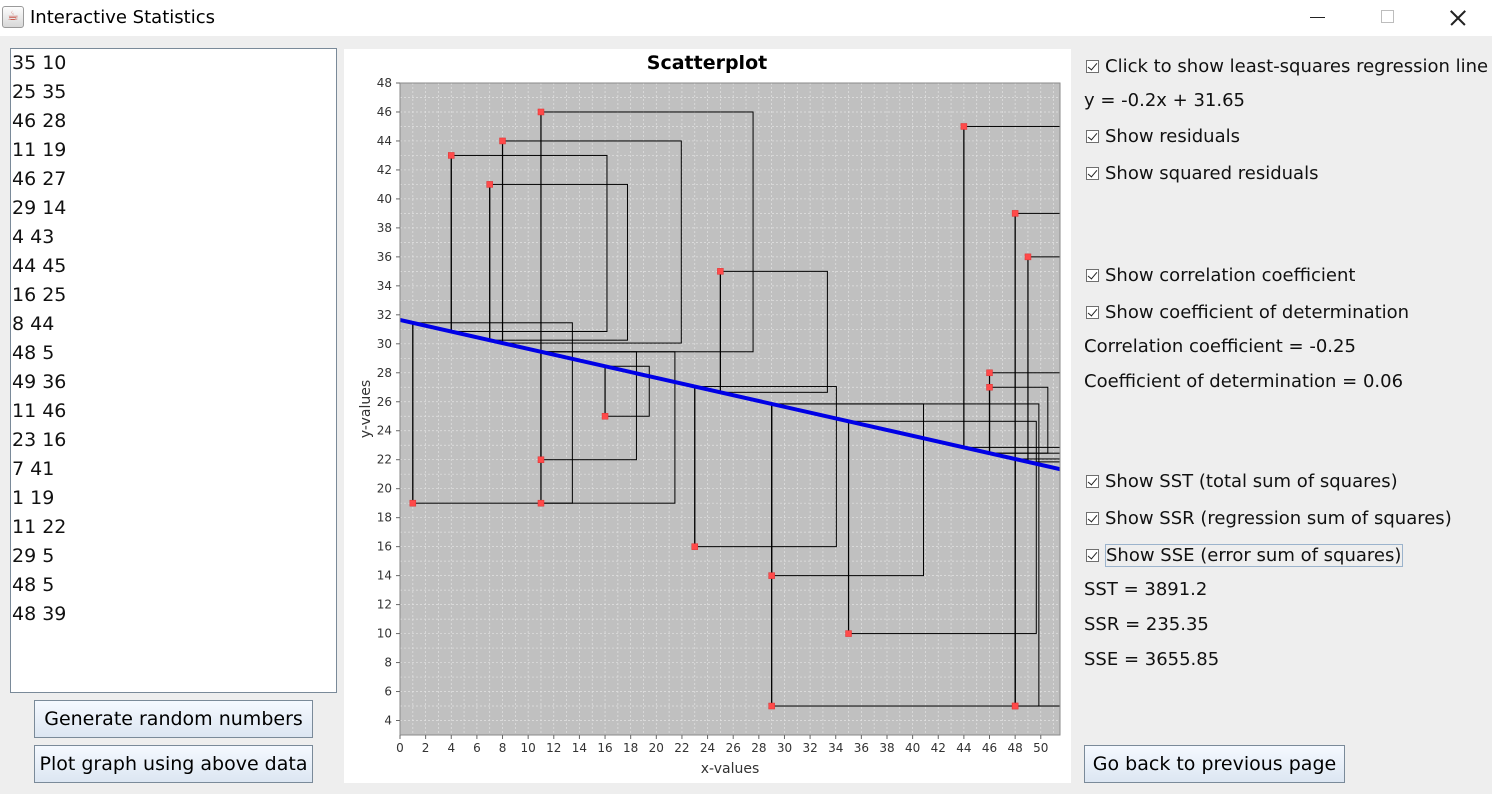 This screenshot has width=1492, height=794. Describe the element at coordinates (384, 634) in the screenshot. I see `y-tick-label: 10` at that location.